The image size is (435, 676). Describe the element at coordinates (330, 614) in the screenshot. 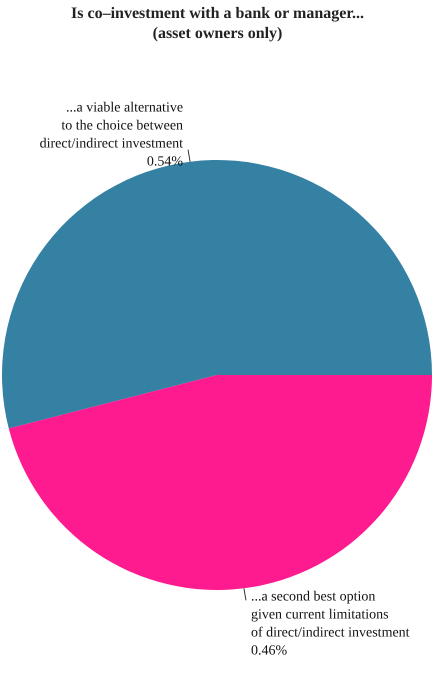

I see `slice-label: ...a second best option given current limitations of direct/indirect investment` at that location.